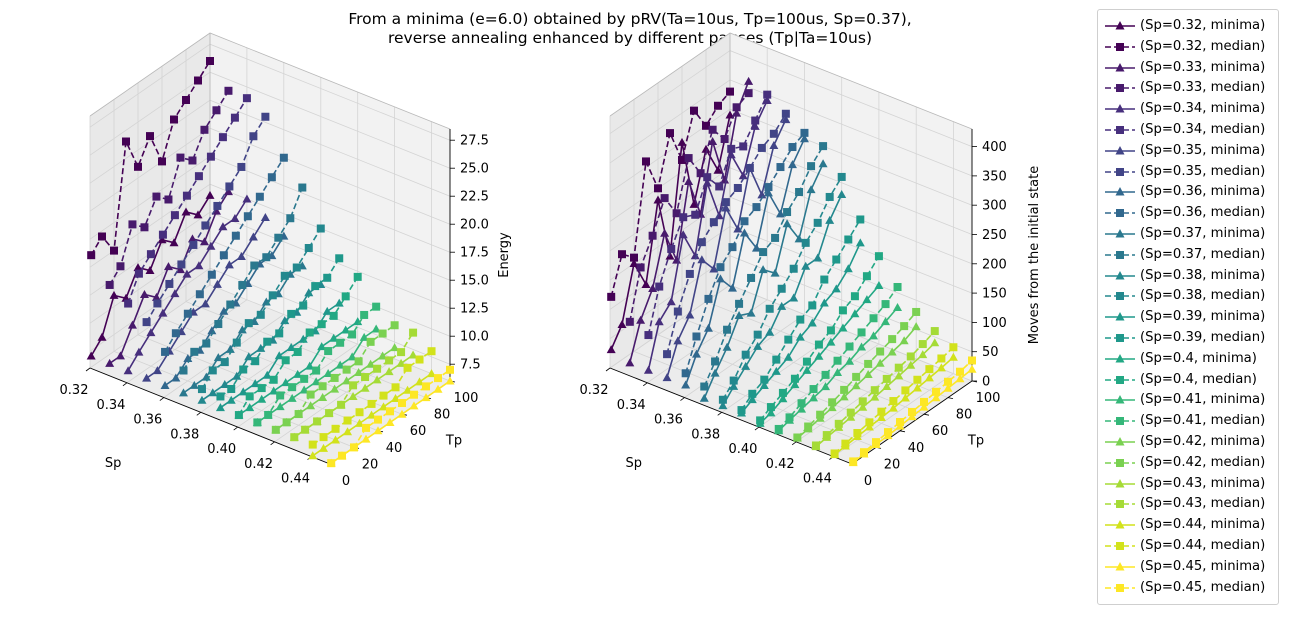 The height and width of the screenshot is (630, 1300). Describe the element at coordinates (272, 443) in the screenshot. I see `x-tick-mark` at that location.